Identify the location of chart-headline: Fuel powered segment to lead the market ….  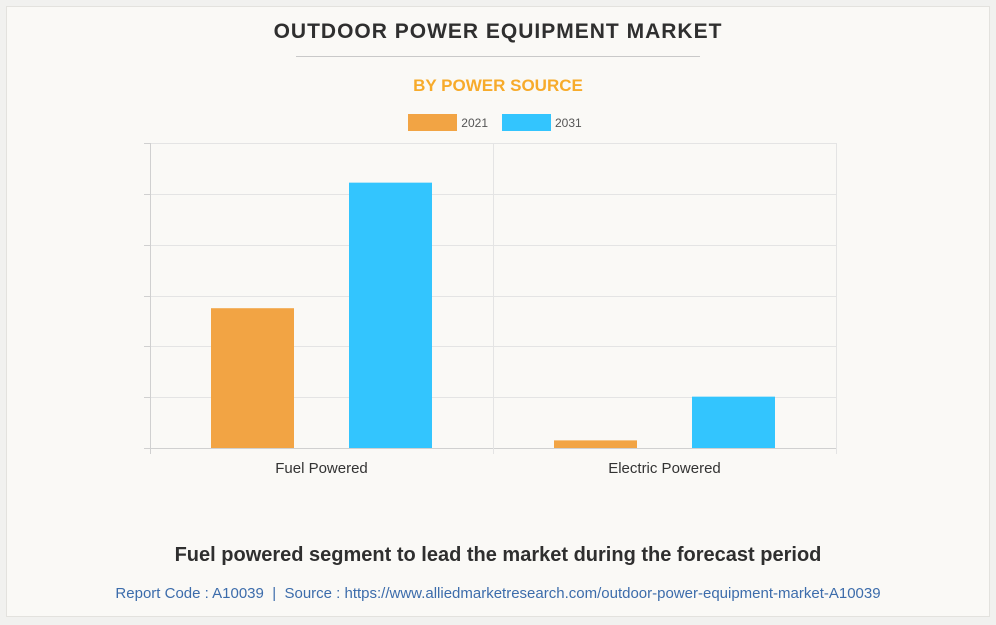
(498, 555).